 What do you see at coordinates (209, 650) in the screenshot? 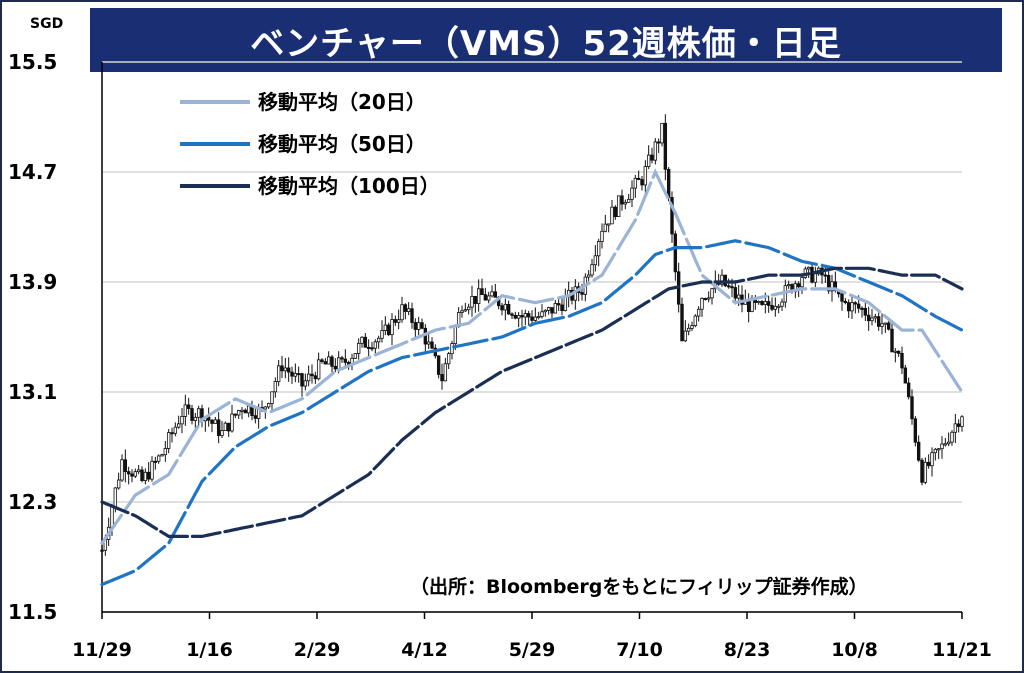
I see `x-tick-label: 1/16` at bounding box center [209, 650].